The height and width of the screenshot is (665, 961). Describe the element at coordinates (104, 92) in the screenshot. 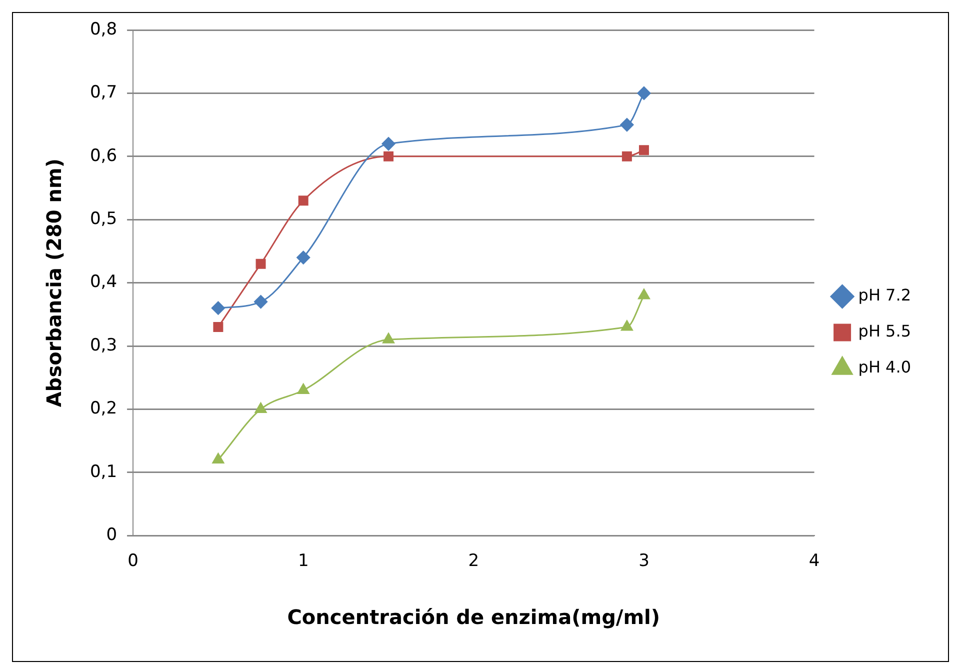

I see `y-tick-label: 0,7` at that location.